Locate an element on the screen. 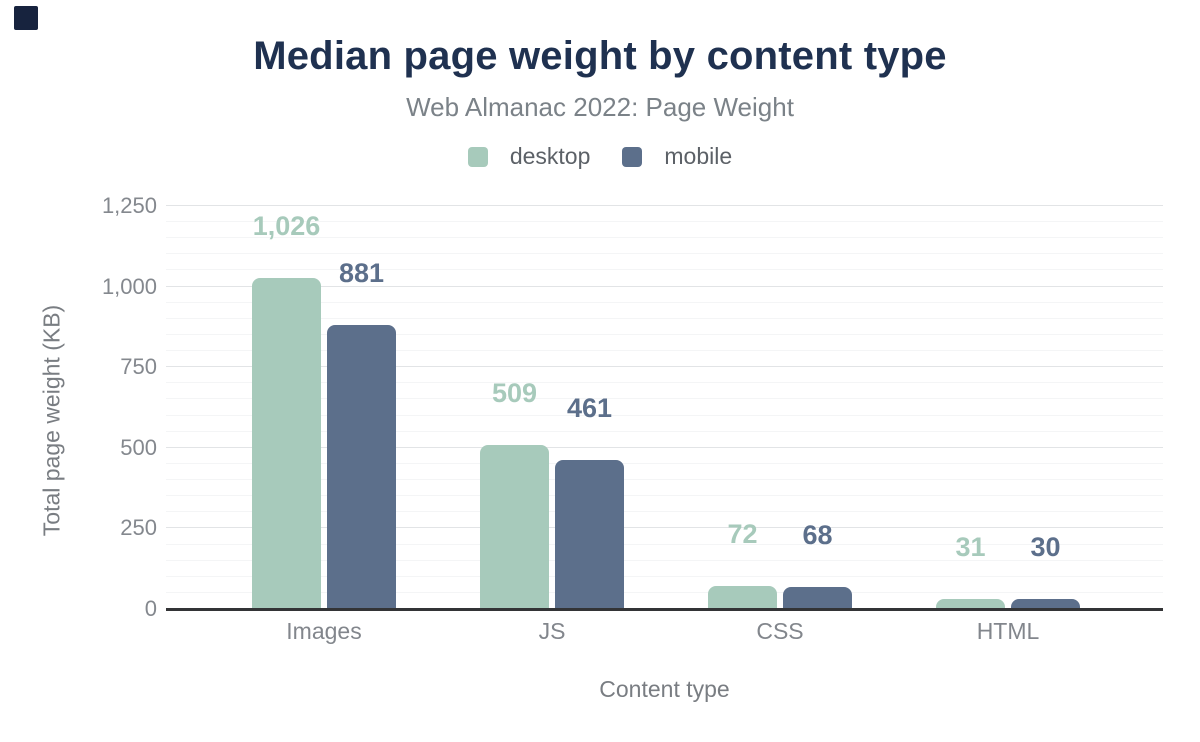 The width and height of the screenshot is (1200, 742). bar-value-label-desktop-css: 72 is located at coordinates (742, 533).